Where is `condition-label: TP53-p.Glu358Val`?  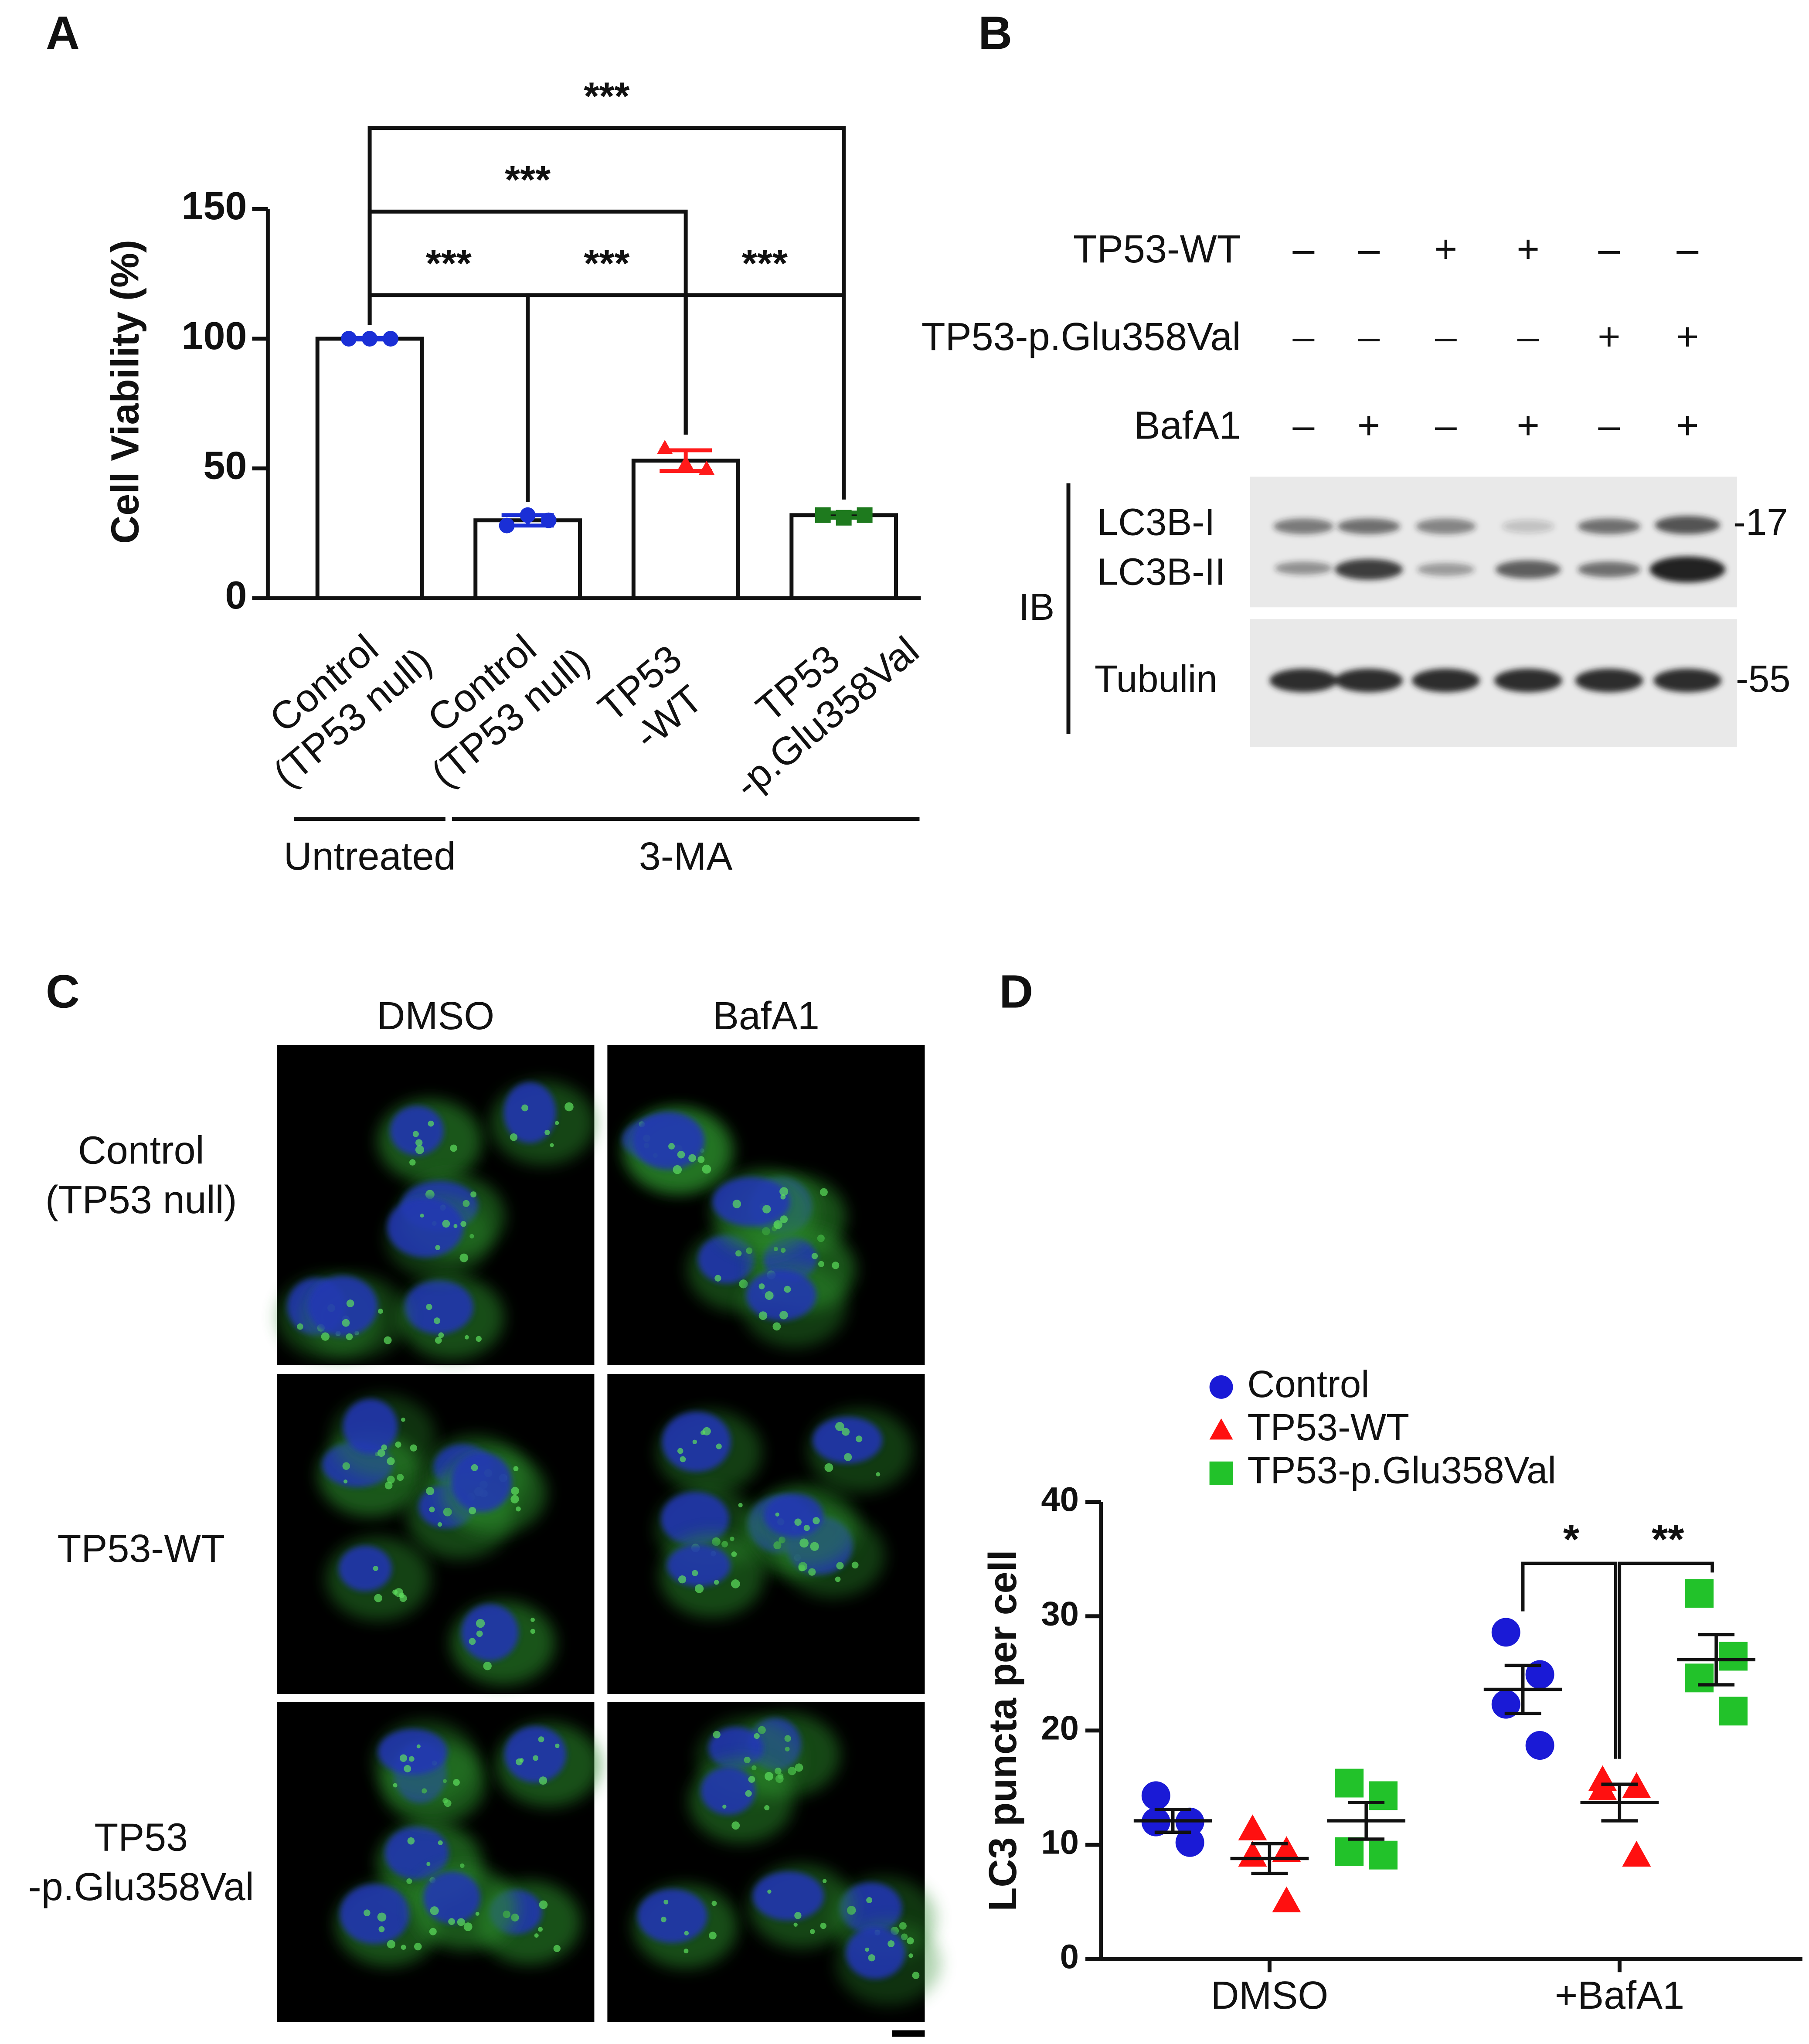 condition-label: TP53-p.Glu358Val is located at coordinates (1081, 337).